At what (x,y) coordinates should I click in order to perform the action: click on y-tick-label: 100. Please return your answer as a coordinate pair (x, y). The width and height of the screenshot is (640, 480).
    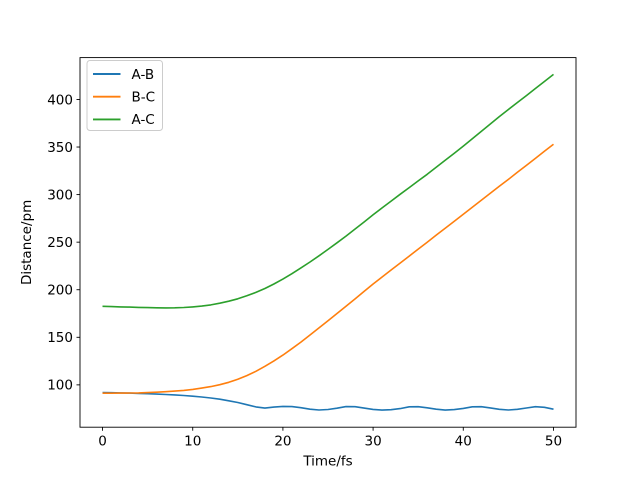
    Looking at the image, I should click on (60, 386).